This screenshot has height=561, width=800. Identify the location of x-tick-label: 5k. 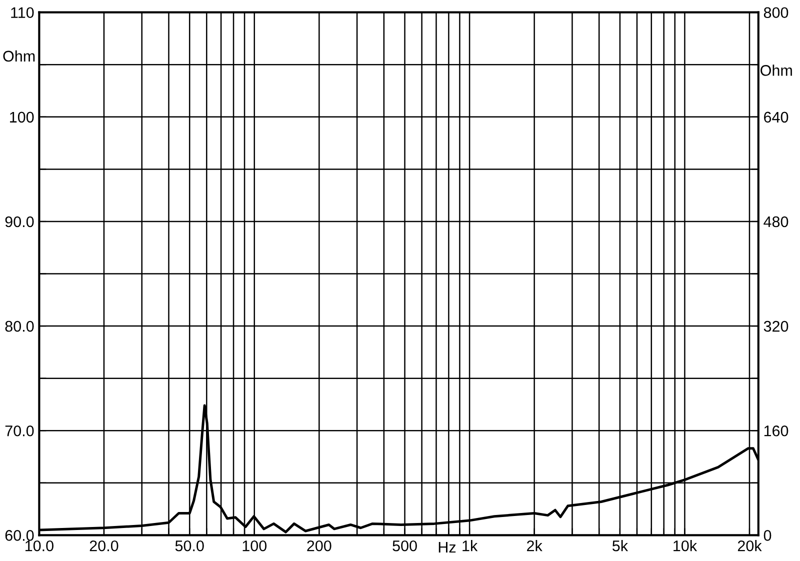
(620, 546).